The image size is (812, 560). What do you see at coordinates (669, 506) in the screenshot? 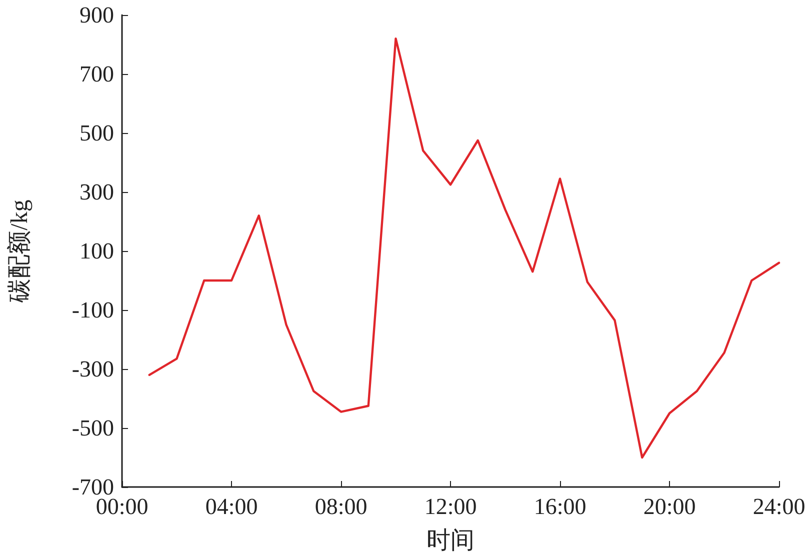
I see `x-tick-label: 20:00` at bounding box center [669, 506].